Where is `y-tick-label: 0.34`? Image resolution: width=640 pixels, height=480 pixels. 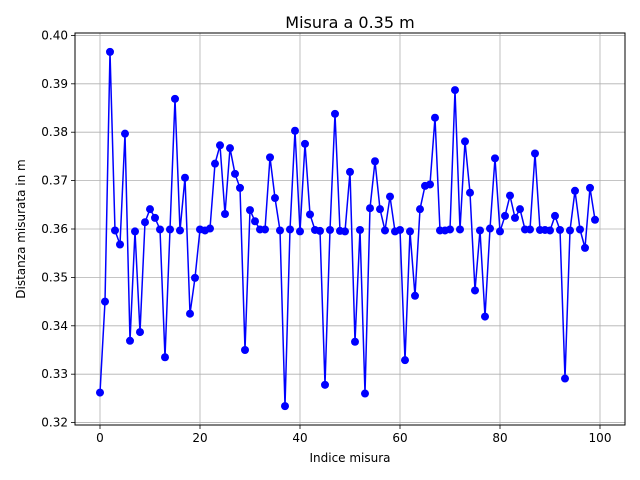 y-tick-label: 0.34 is located at coordinates (54, 326).